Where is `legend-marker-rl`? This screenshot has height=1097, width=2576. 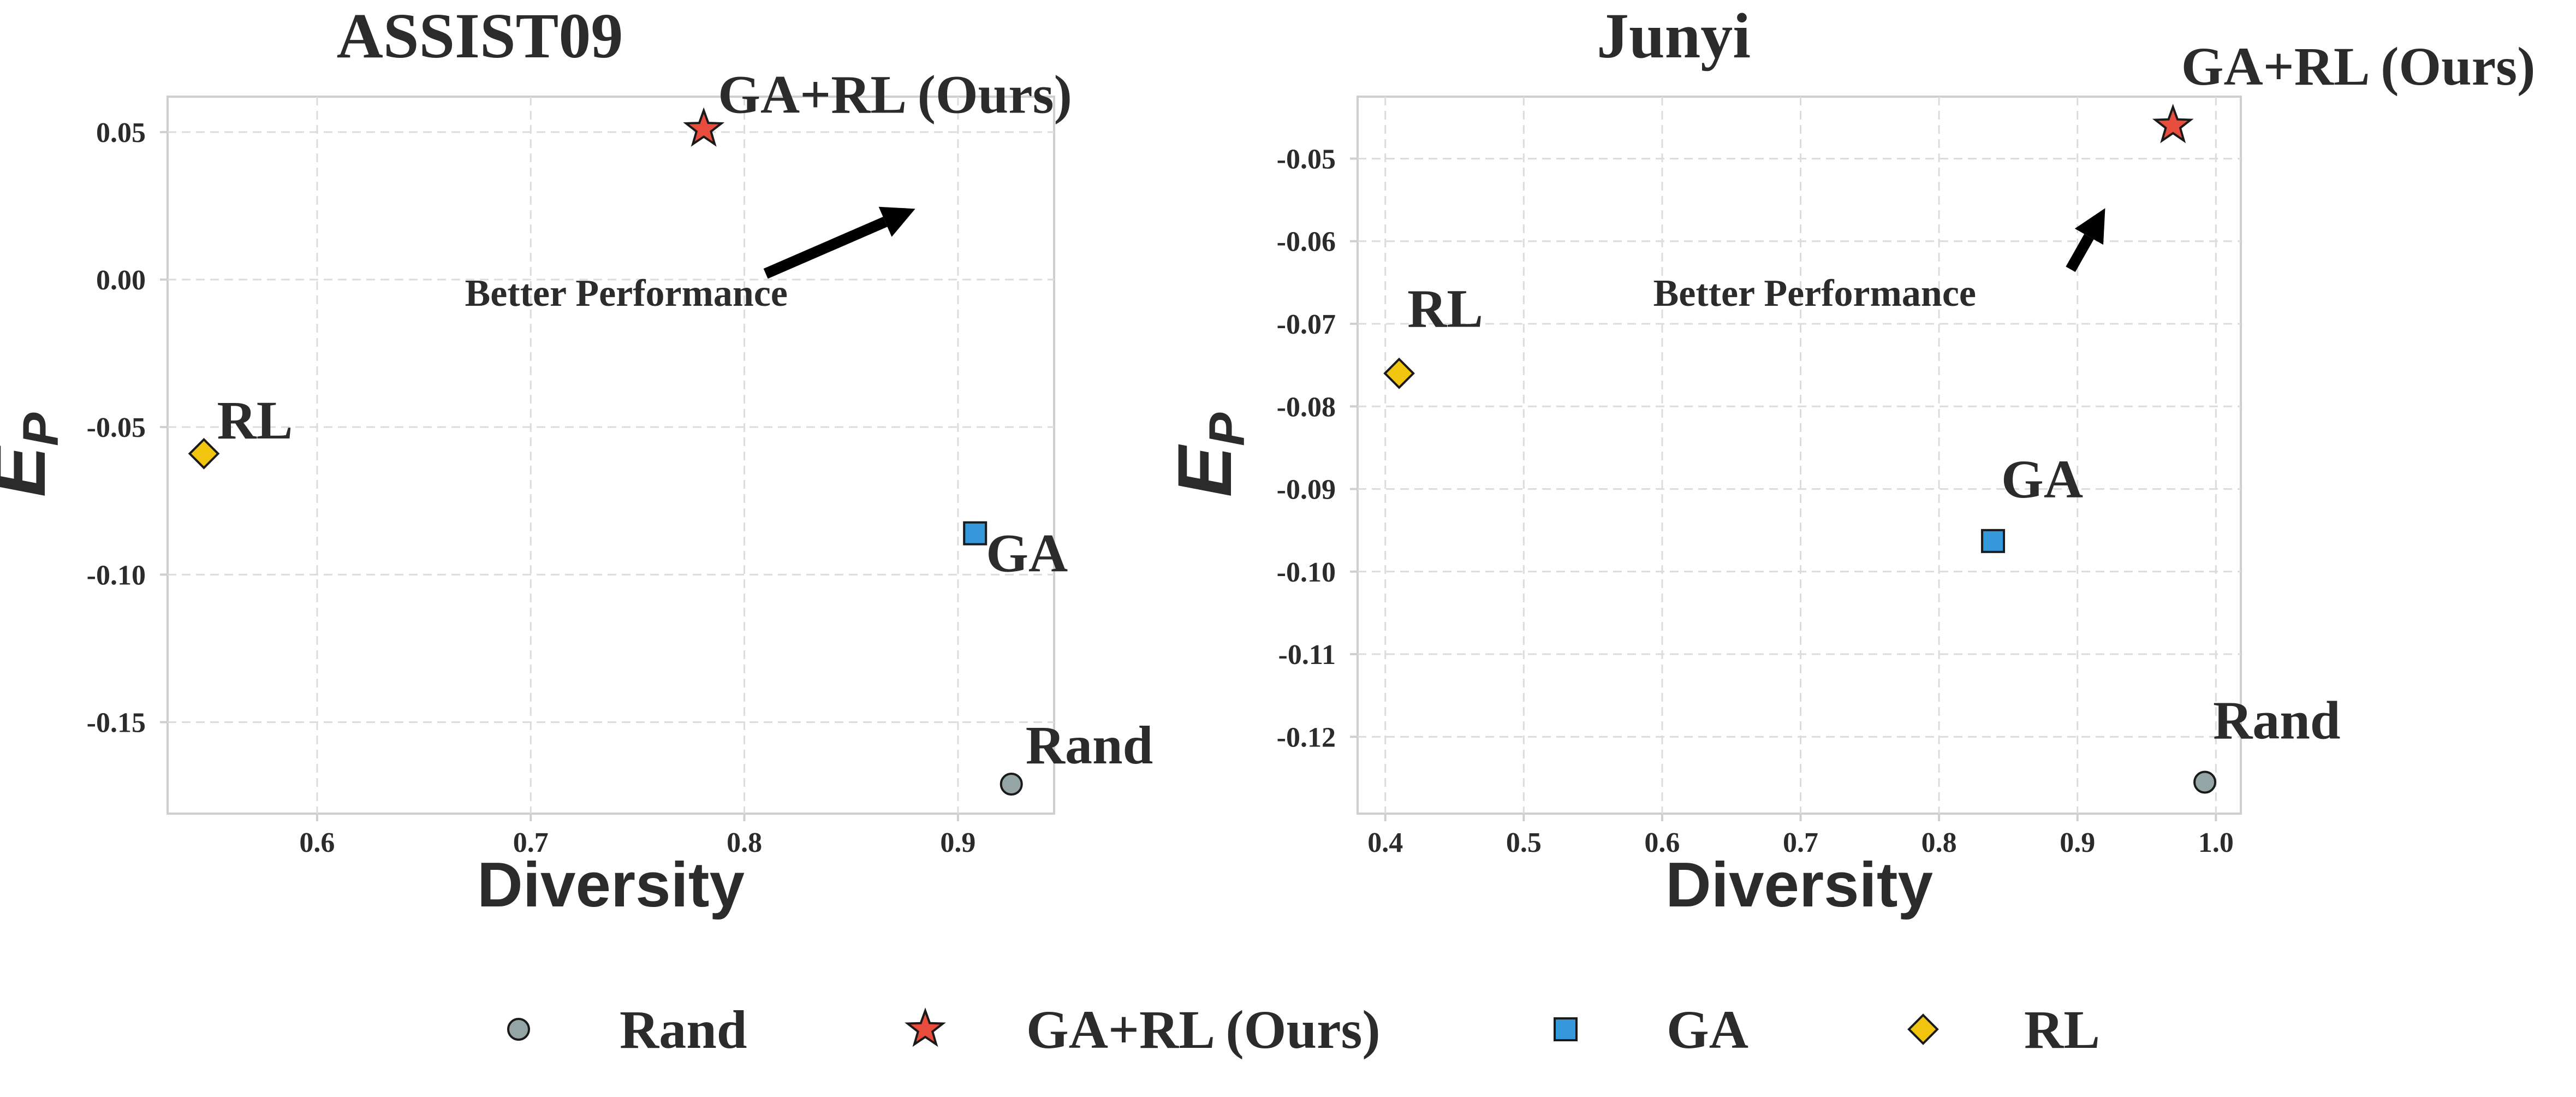
legend-marker-rl is located at coordinates (1923, 1029).